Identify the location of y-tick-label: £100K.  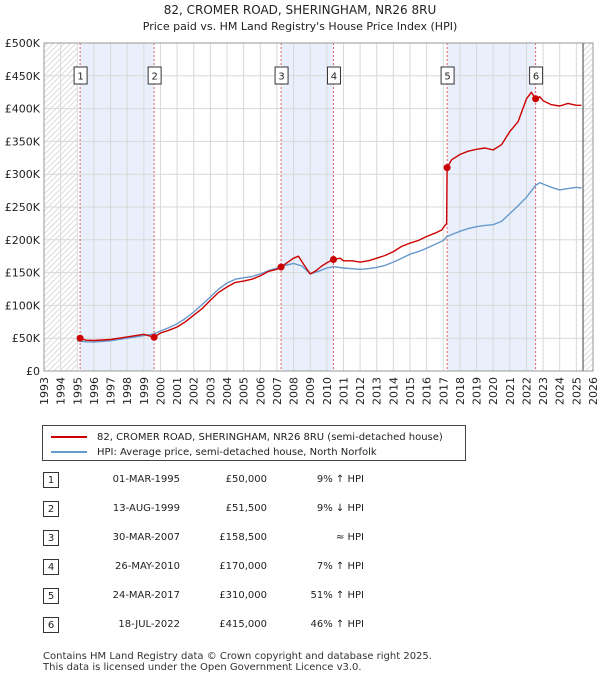
(23, 305).